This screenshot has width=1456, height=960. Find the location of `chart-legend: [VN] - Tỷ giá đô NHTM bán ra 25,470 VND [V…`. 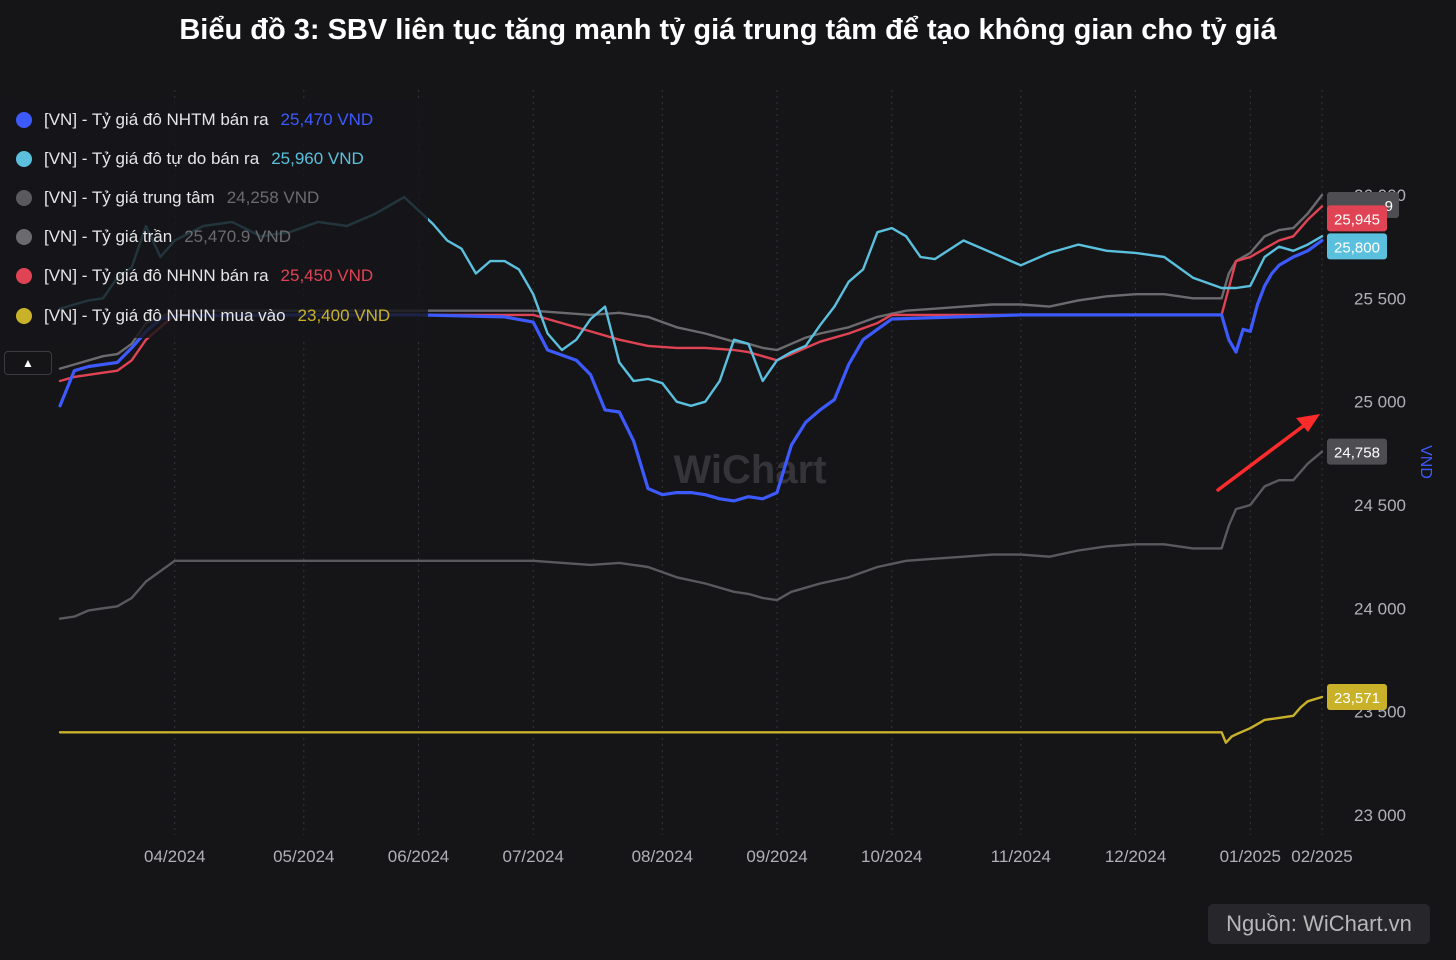

chart-legend: [VN] - Tỷ giá đô NHTM bán ra 25,470 VND [V… is located at coordinates (216, 219).